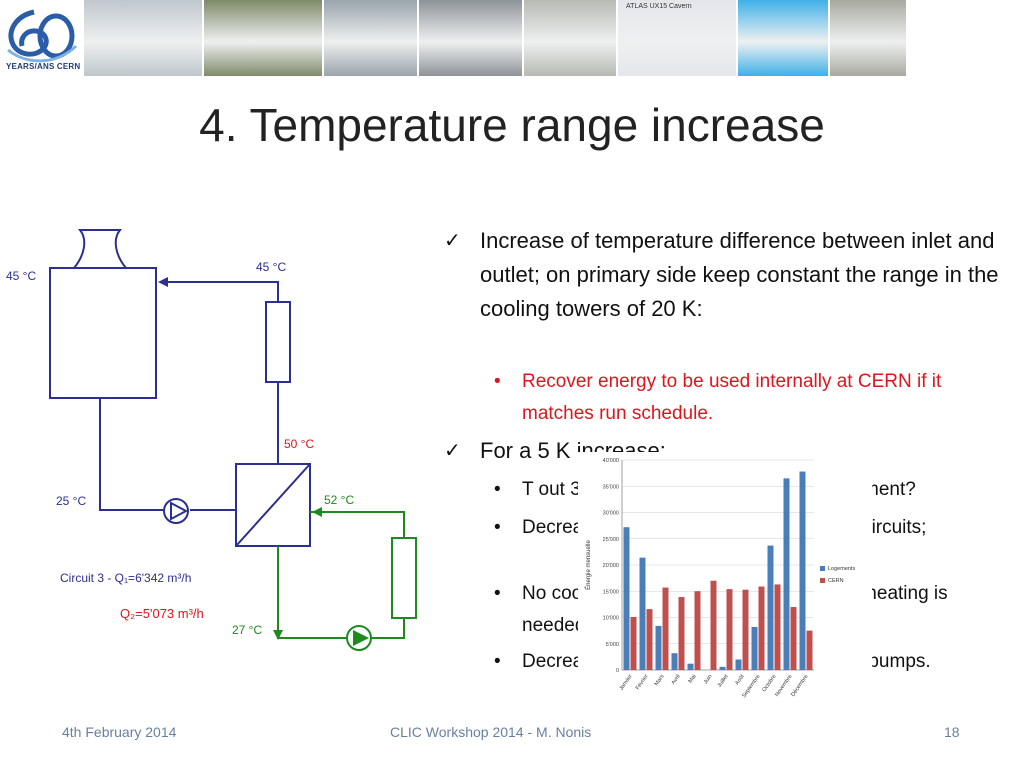 The image size is (1024, 768). Describe the element at coordinates (617, 671) in the screenshot. I see `y-tick-label: 0` at that location.